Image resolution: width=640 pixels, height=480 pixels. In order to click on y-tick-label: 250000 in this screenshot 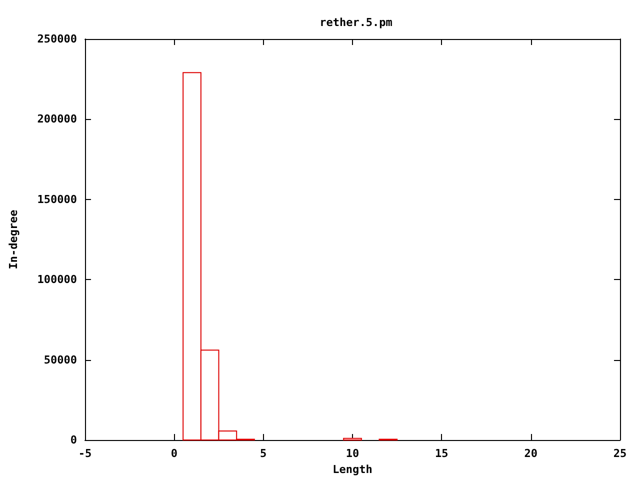, I will do `click(57, 39)`.